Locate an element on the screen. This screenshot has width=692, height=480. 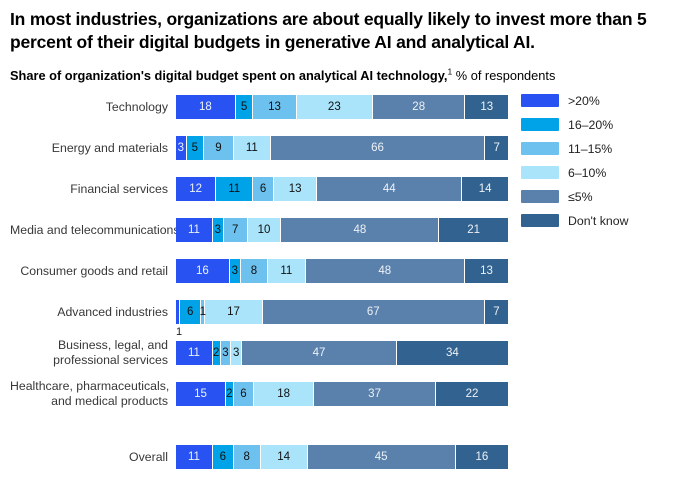
segment-value: 28 is located at coordinates (419, 106).